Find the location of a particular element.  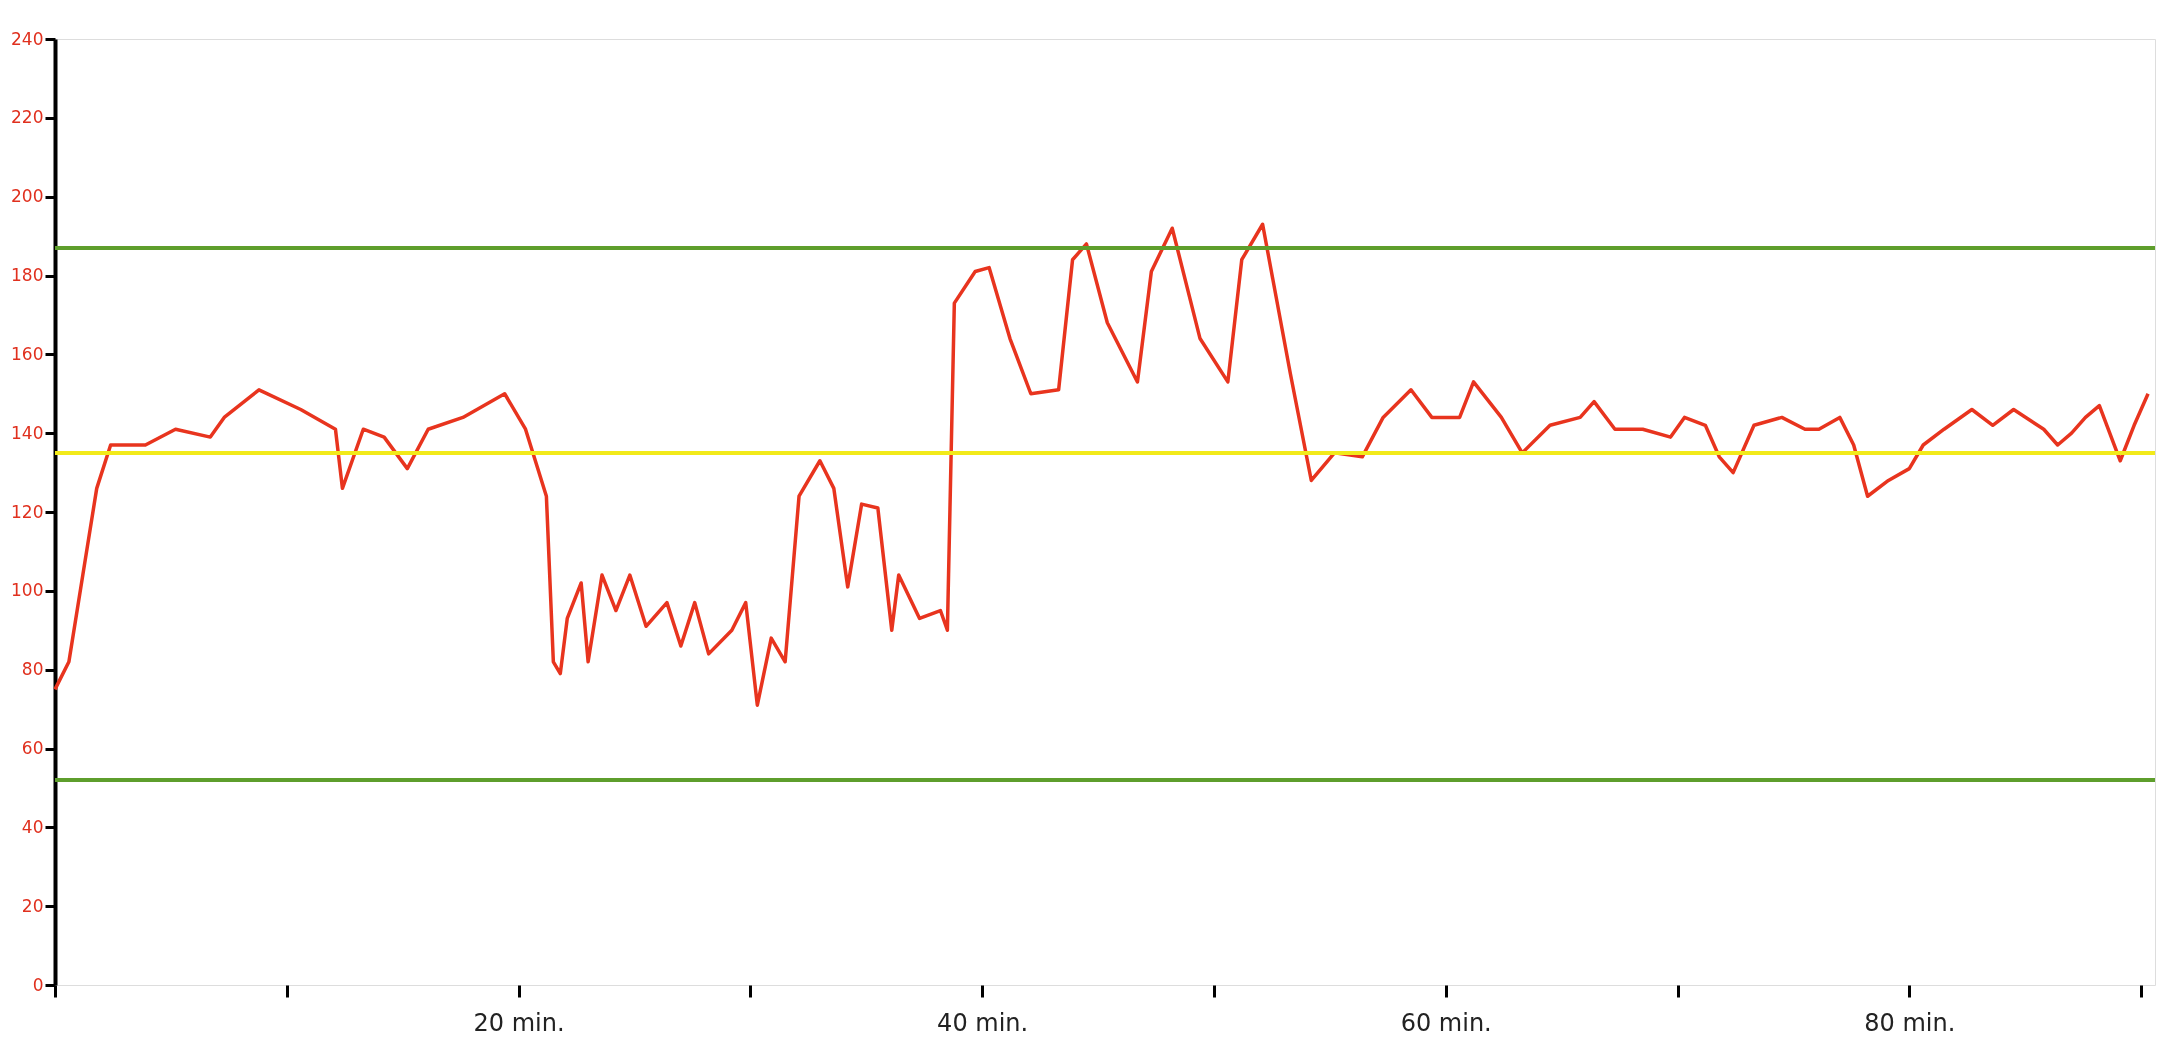

y-tick-label: 60 is located at coordinates (32, 748).